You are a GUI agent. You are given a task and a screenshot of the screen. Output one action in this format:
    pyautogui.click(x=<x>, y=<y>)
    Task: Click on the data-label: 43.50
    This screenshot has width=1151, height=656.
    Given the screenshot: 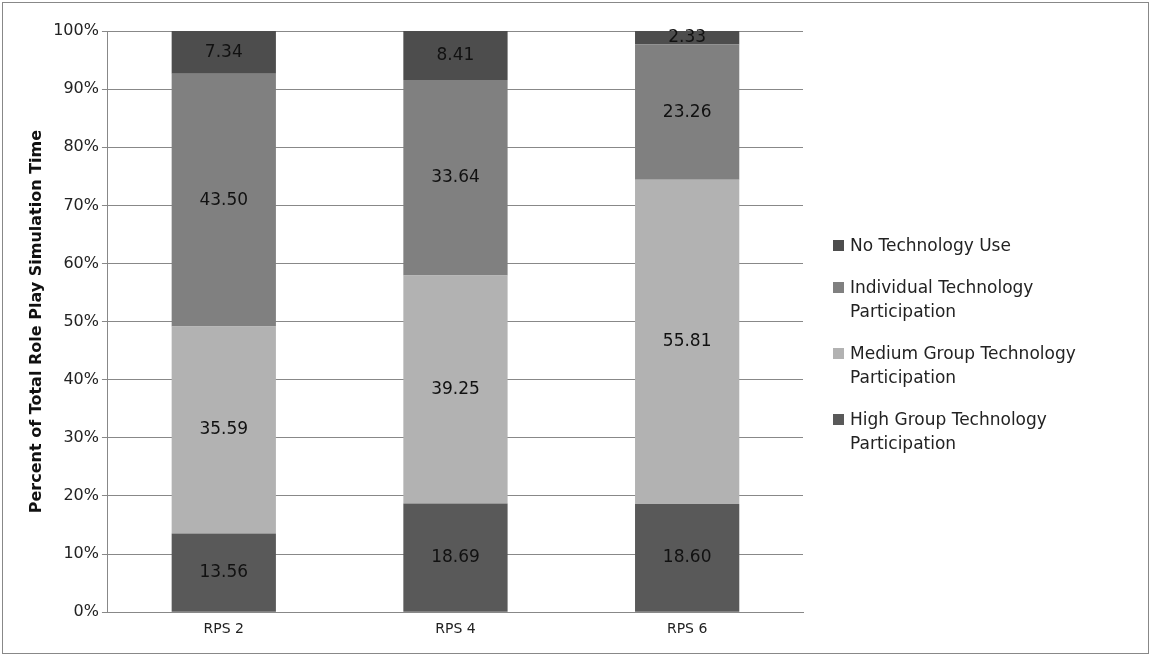 What is the action you would take?
    pyautogui.click(x=224, y=198)
    